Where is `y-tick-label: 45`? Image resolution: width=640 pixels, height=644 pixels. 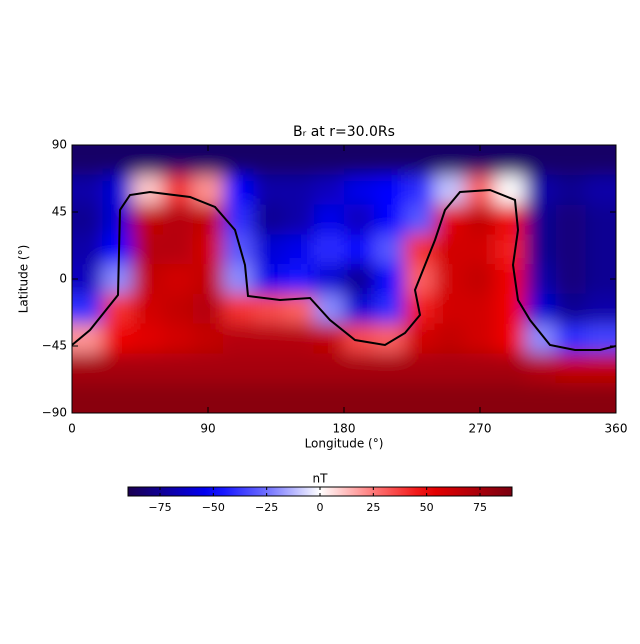 y-tick-label: 45 is located at coordinates (59, 212).